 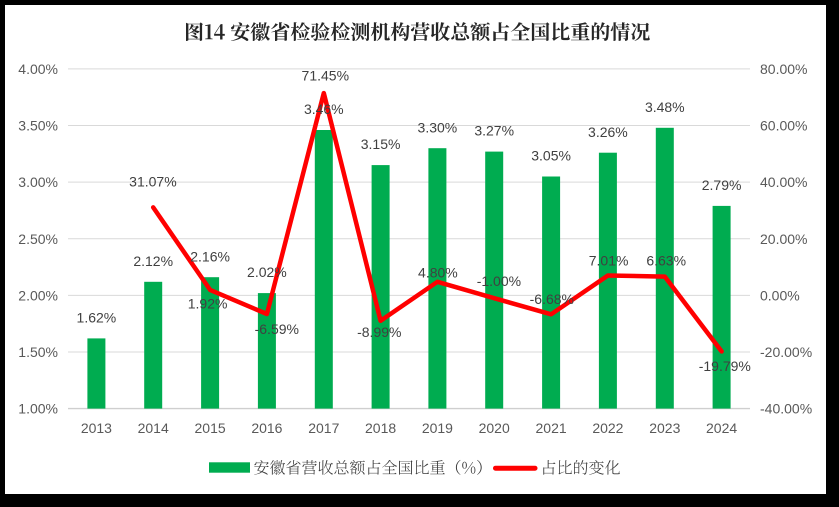 What do you see at coordinates (665, 107) in the screenshot?
I see `svg-text: 3.48%` at bounding box center [665, 107].